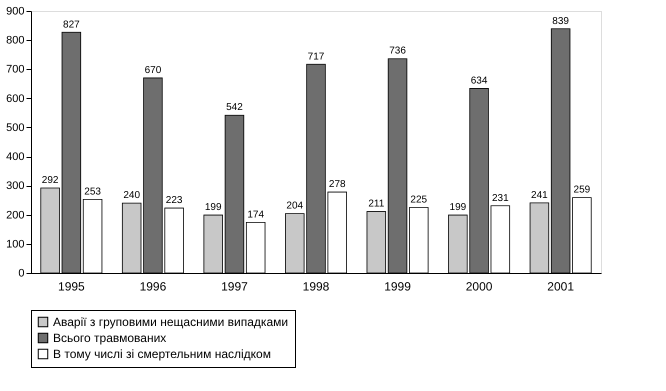 The height and width of the screenshot is (391, 666). What do you see at coordinates (479, 287) in the screenshot?
I see `x-tick-label: 2000` at bounding box center [479, 287].